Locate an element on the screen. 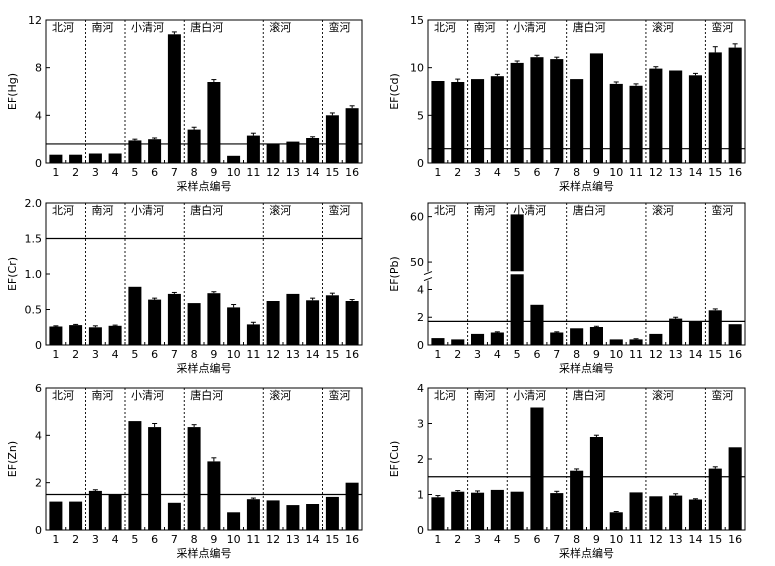 This screenshot has width=775, height=566. xtick-label-zn-5: 5 is located at coordinates (134, 539).